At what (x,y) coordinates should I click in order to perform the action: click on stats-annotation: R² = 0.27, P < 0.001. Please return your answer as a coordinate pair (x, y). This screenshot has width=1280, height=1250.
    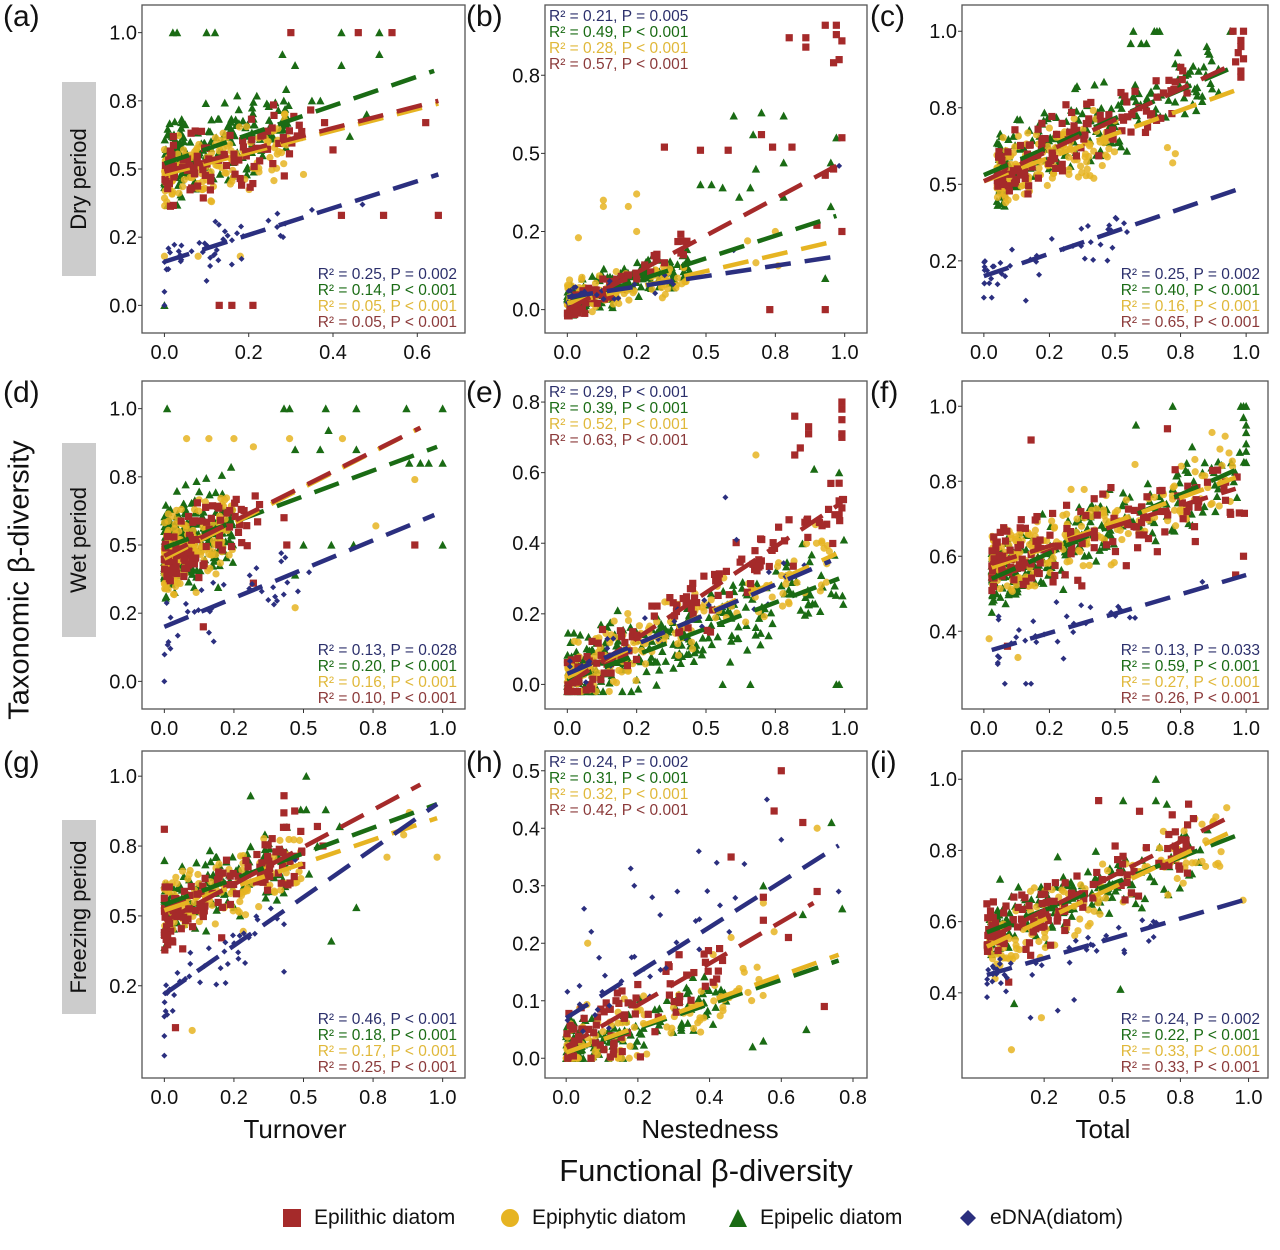
    Looking at the image, I should click on (1190, 682).